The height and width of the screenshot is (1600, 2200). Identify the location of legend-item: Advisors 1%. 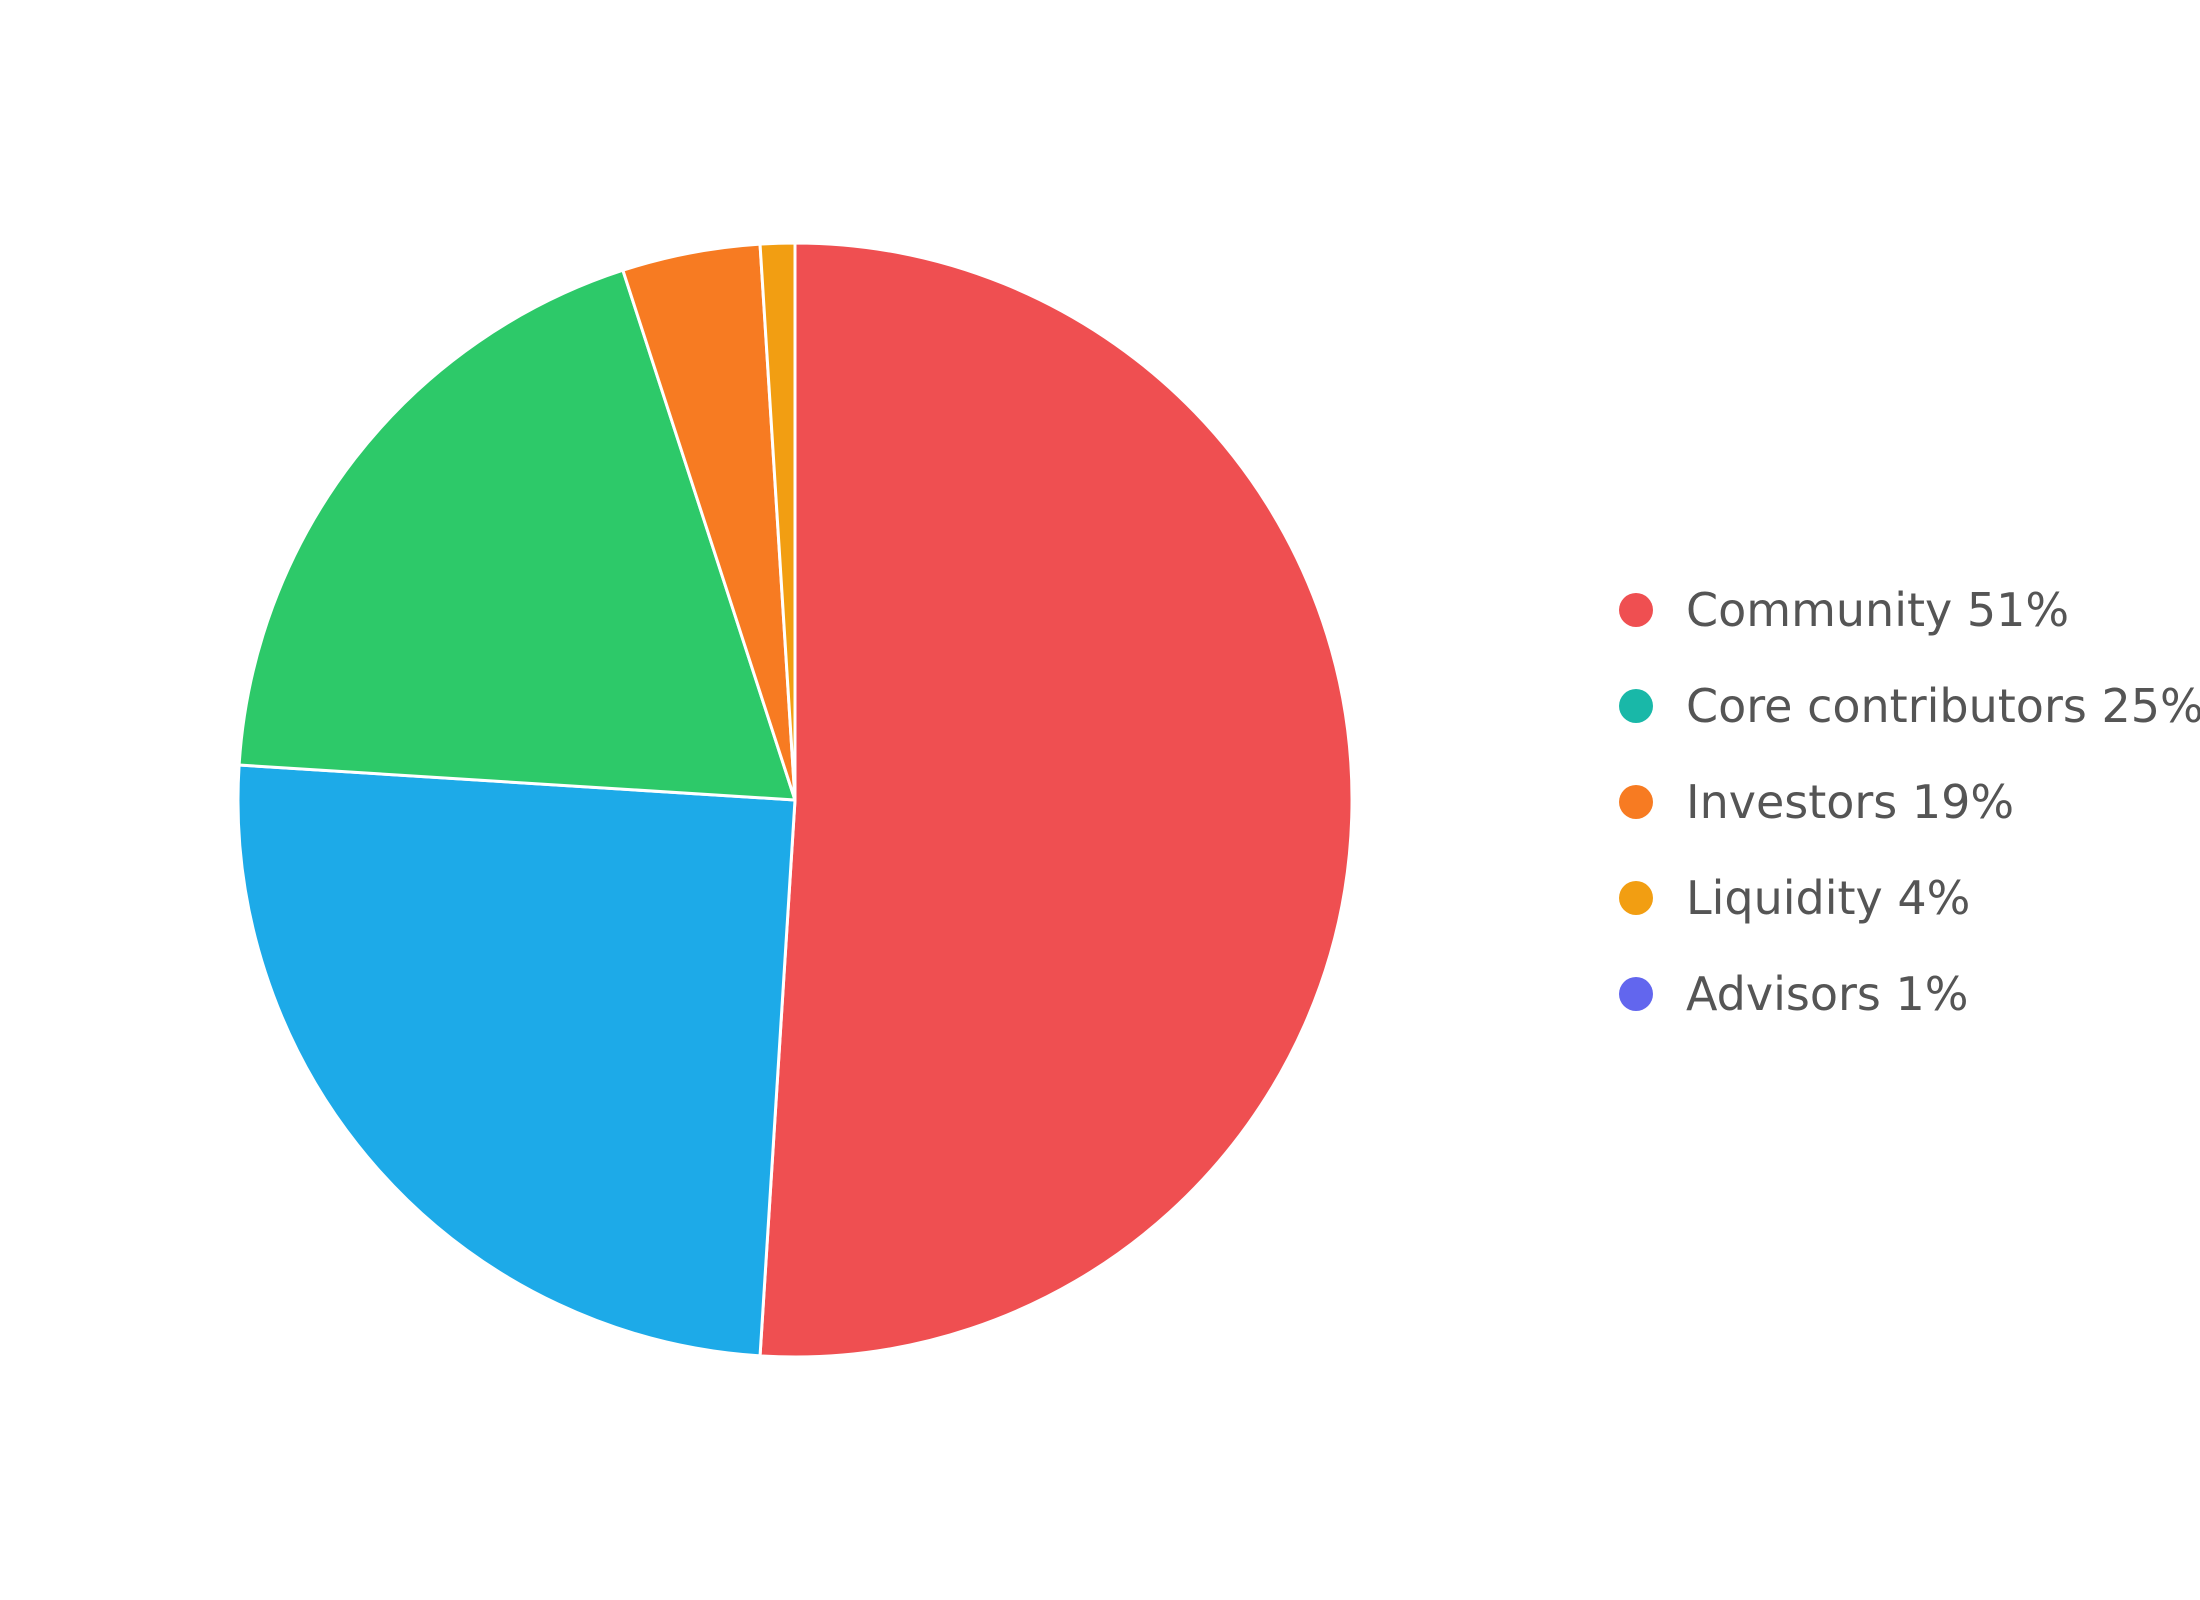
(1793, 994).